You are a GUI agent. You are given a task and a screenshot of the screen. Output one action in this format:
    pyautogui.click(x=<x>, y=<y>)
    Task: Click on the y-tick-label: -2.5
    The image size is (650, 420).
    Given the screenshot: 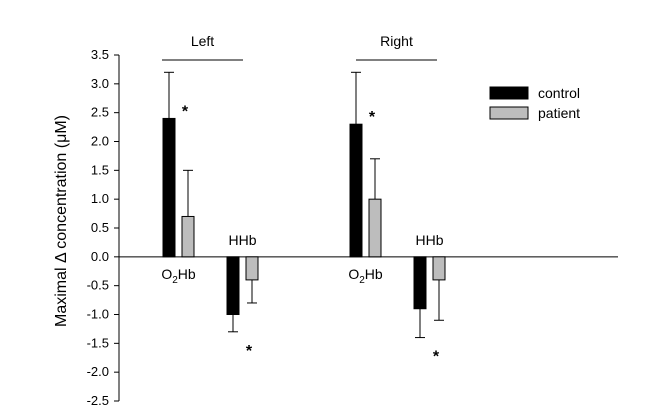 What is the action you would take?
    pyautogui.click(x=98, y=400)
    